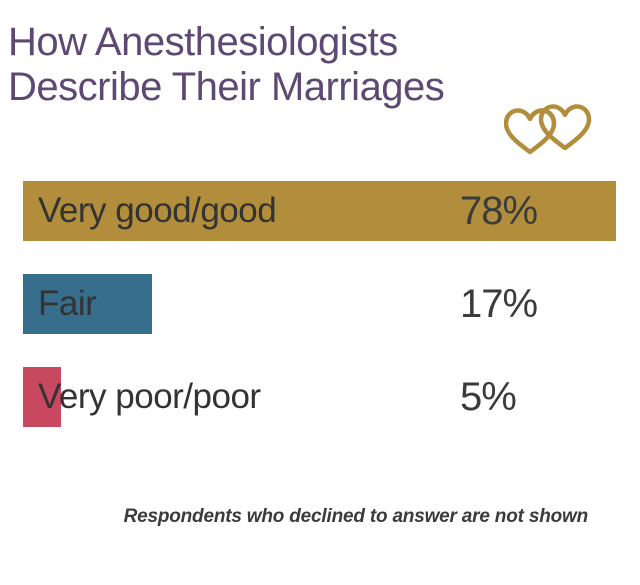 This screenshot has height=585, width=640. I want to click on bar-row: Very poor/poor 5%, so click(320, 397).